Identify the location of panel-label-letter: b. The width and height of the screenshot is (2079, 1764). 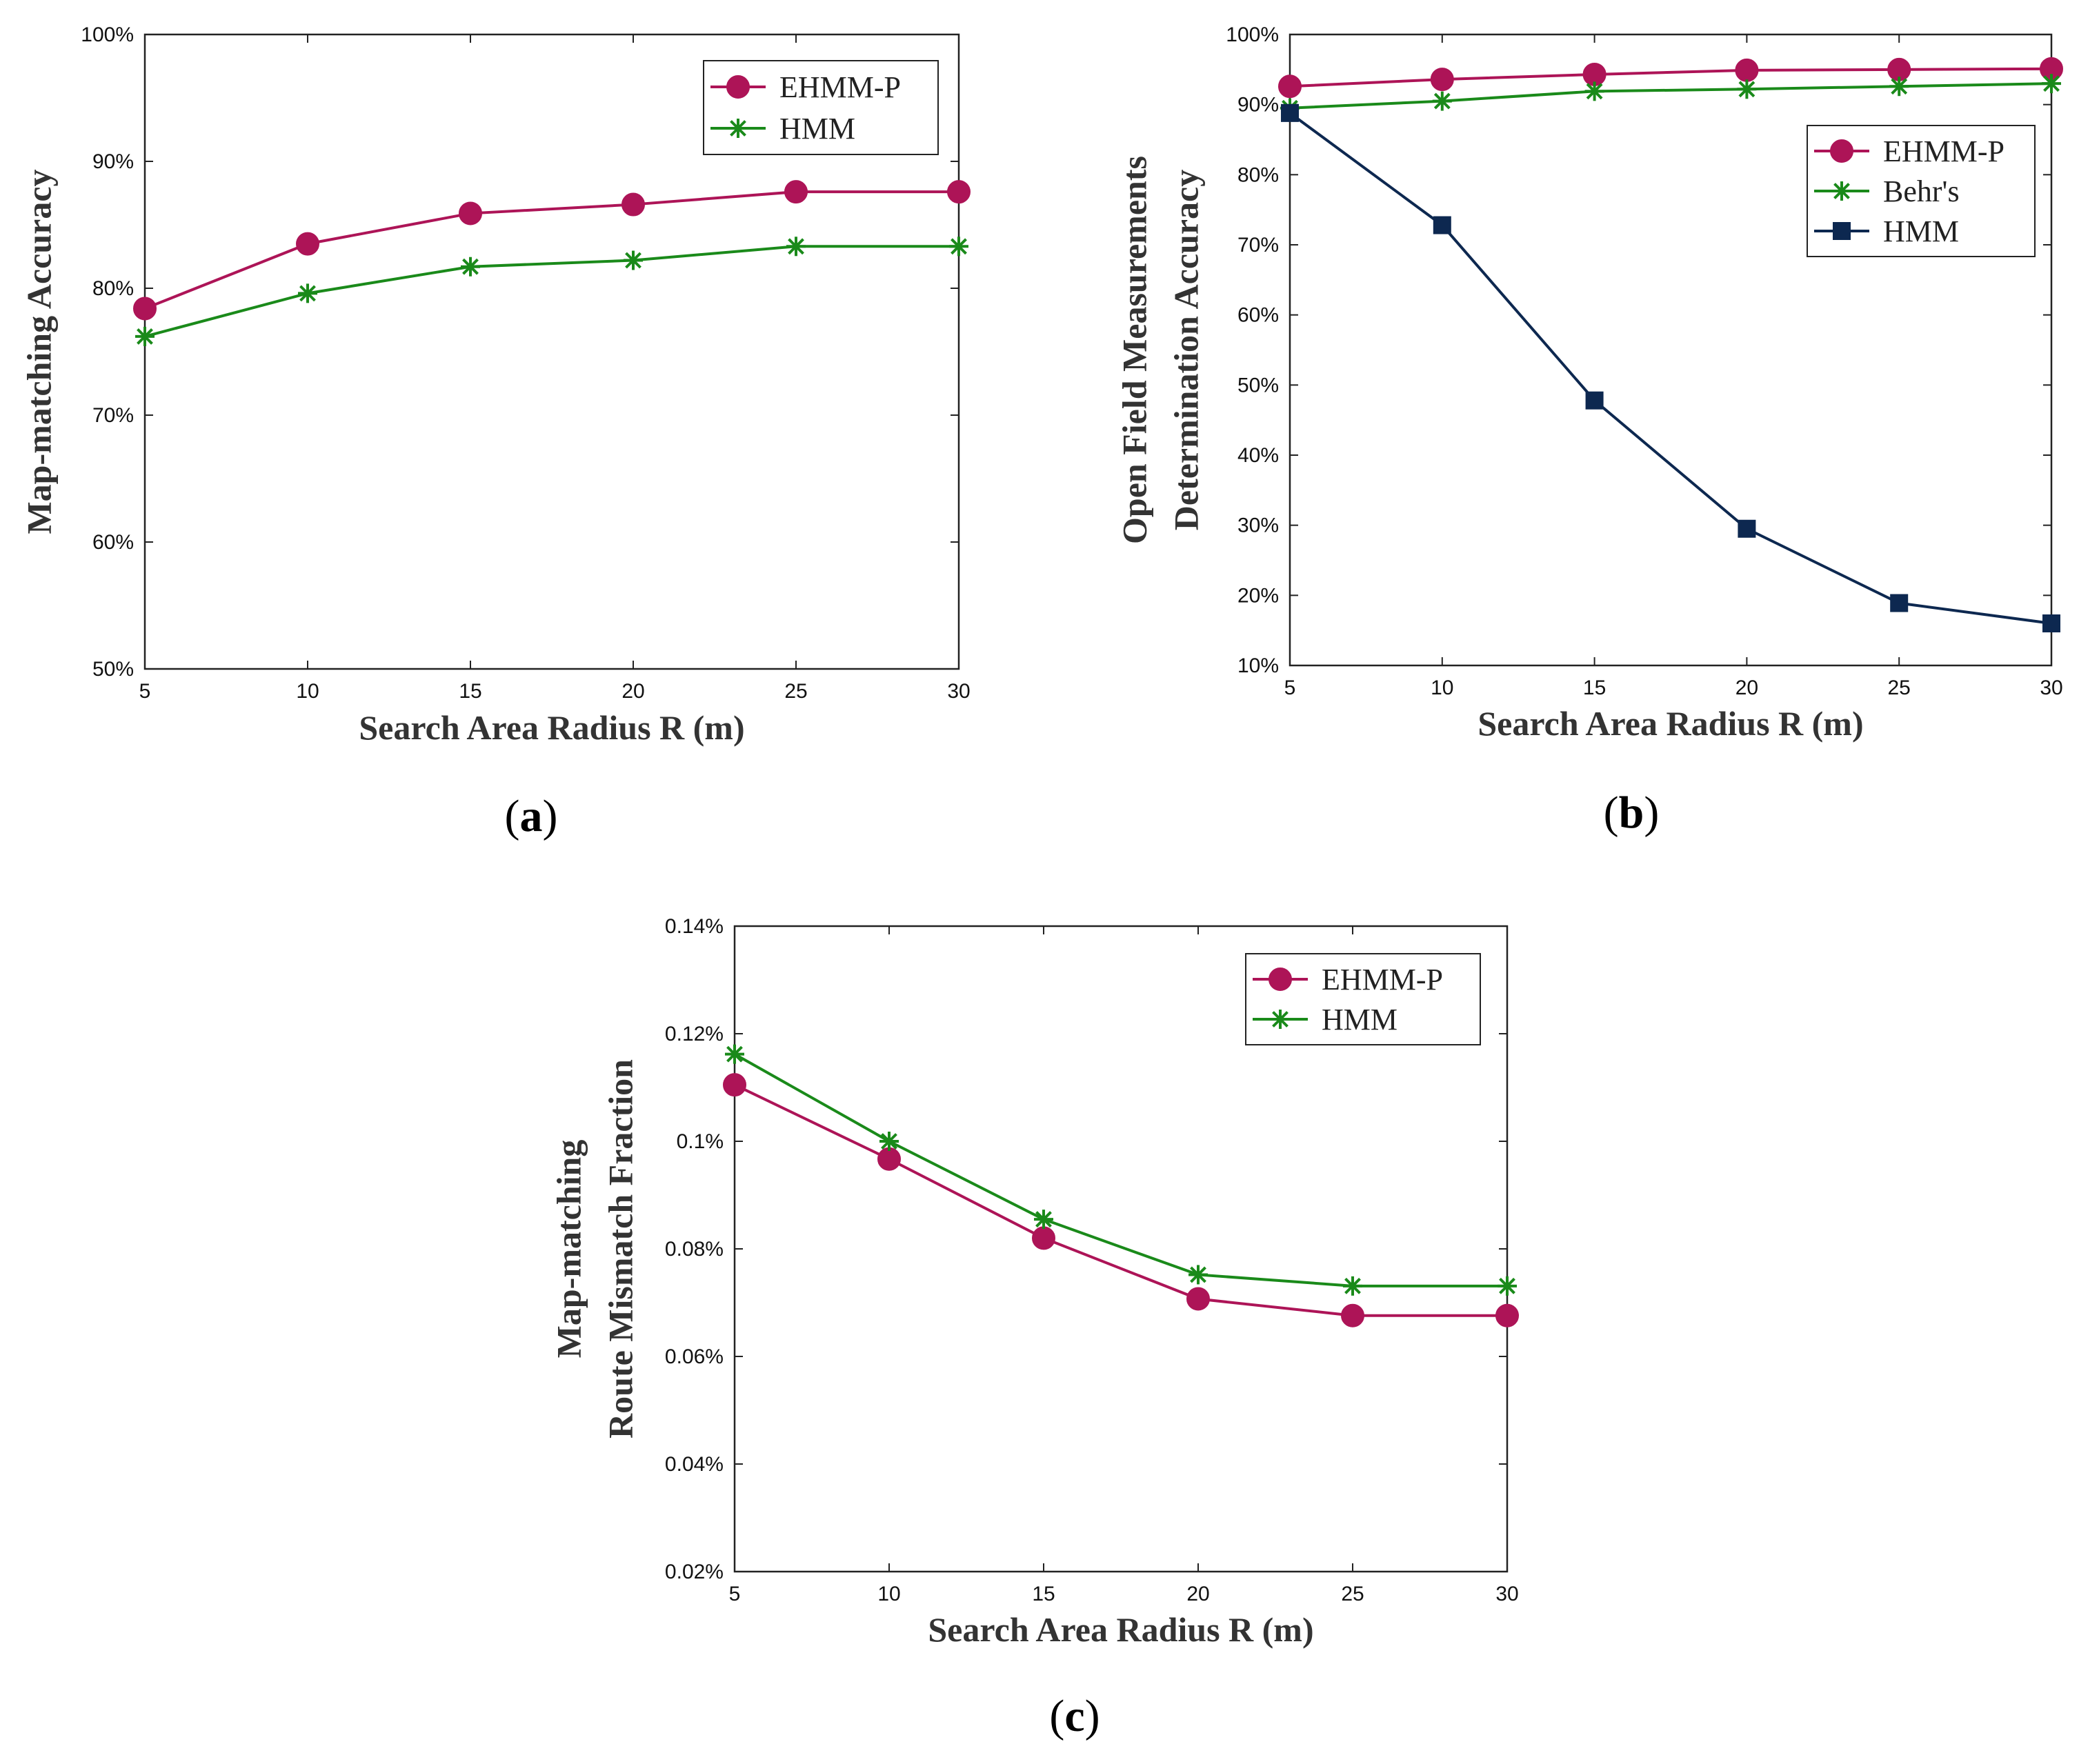
(1631, 813).